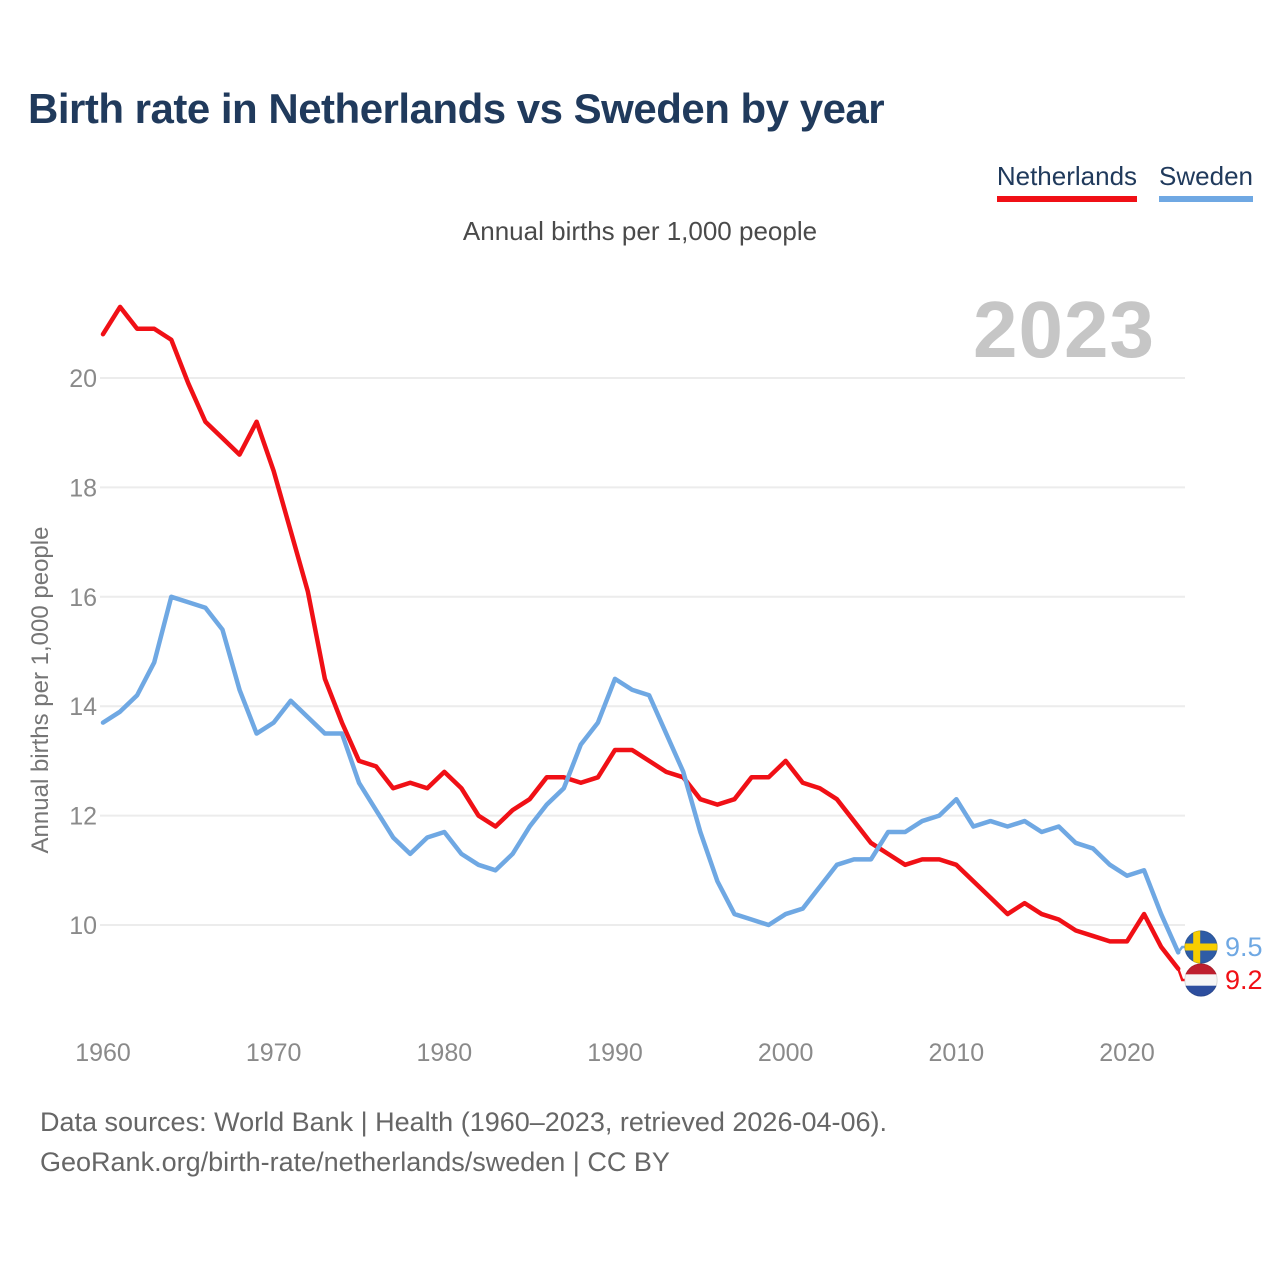  Describe the element at coordinates (1064, 329) in the screenshot. I see `year-watermark: 2023` at that location.